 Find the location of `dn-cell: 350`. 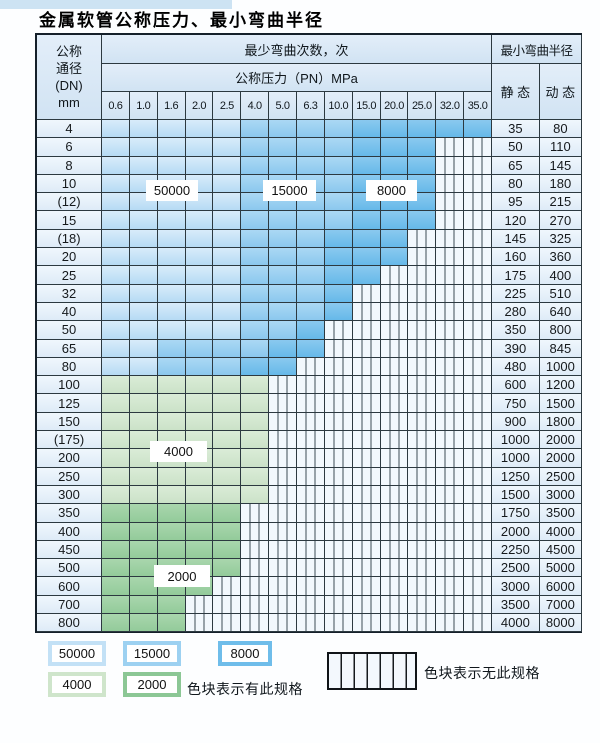

dn-cell: 350 is located at coordinates (69, 513).